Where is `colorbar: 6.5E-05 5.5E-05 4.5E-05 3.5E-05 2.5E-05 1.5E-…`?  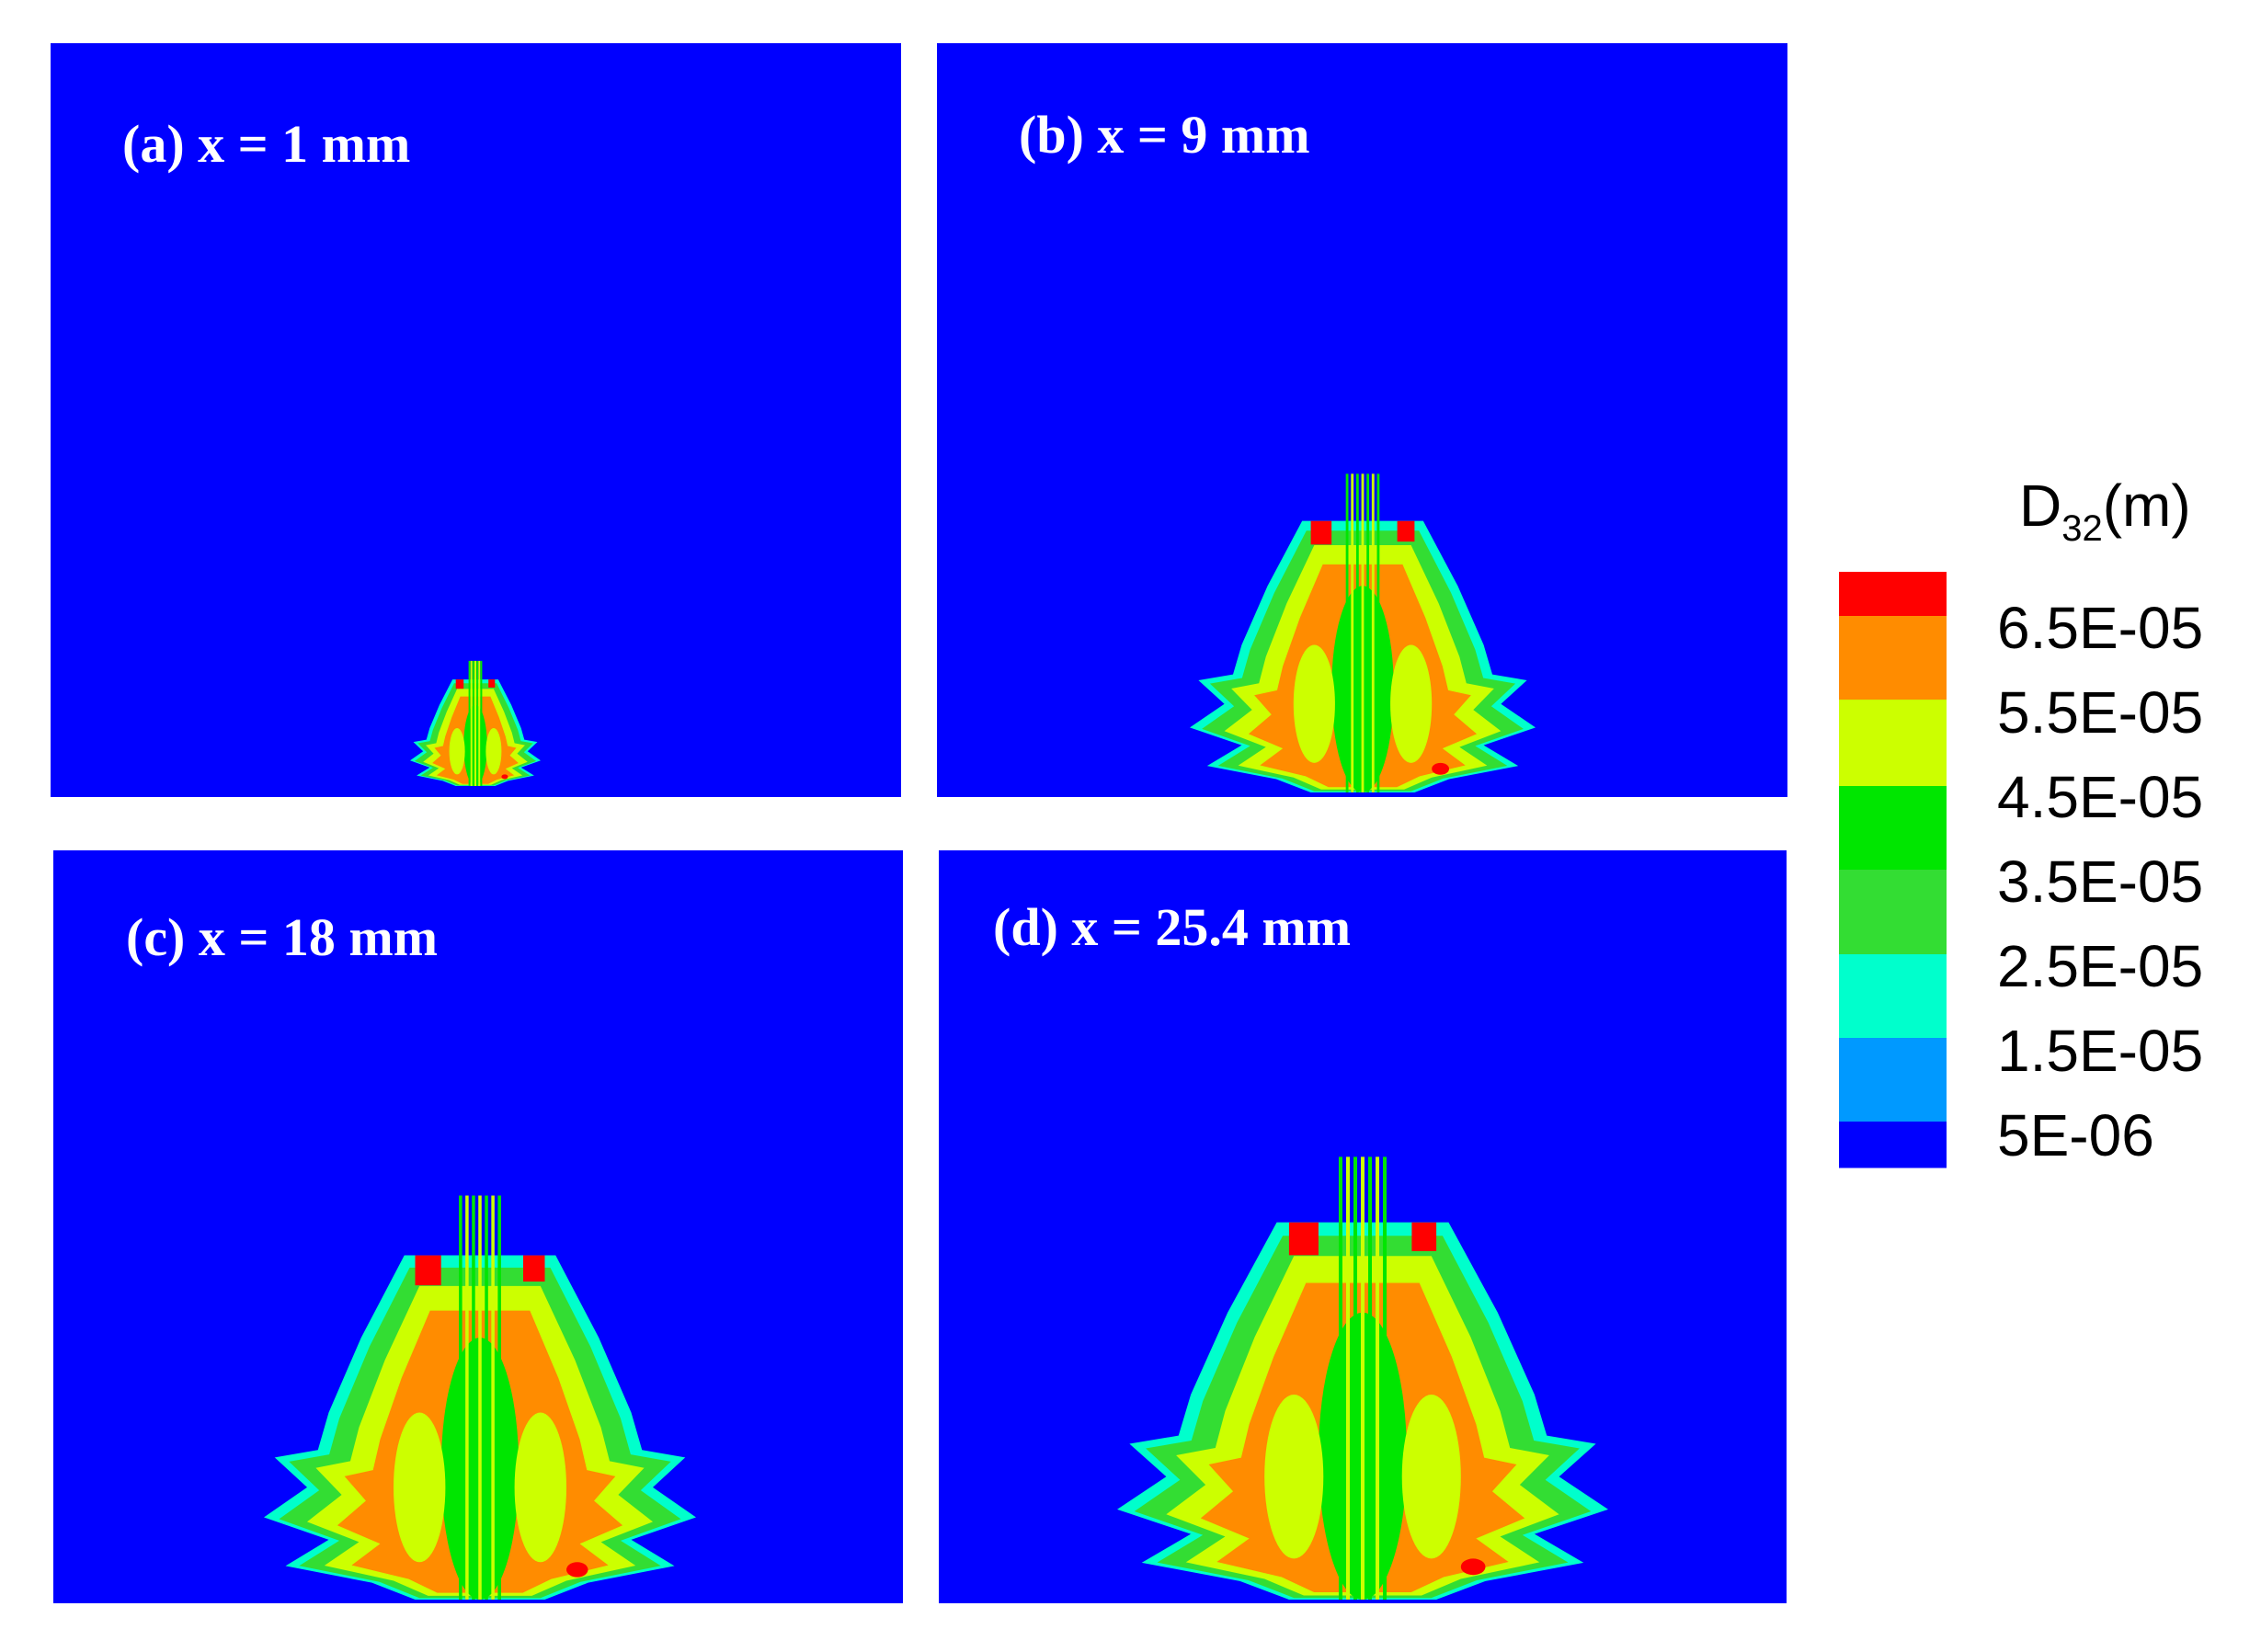 colorbar: 6.5E-05 5.5E-05 4.5E-05 3.5E-05 2.5E-05 1.5E-… is located at coordinates (2021, 870).